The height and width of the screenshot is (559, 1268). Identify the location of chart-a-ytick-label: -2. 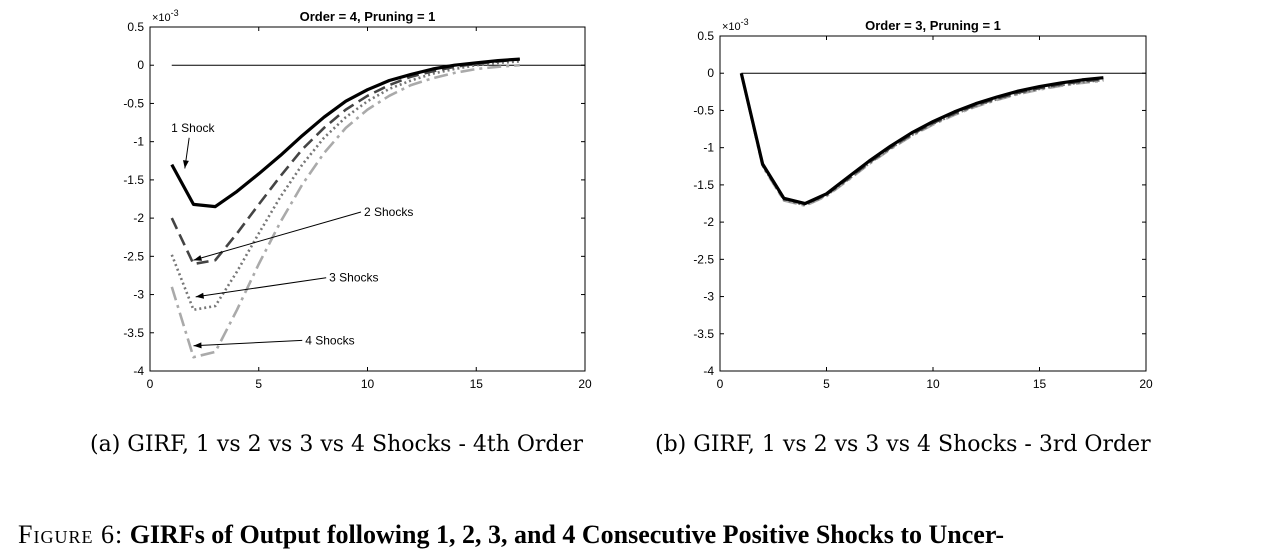
(138, 218).